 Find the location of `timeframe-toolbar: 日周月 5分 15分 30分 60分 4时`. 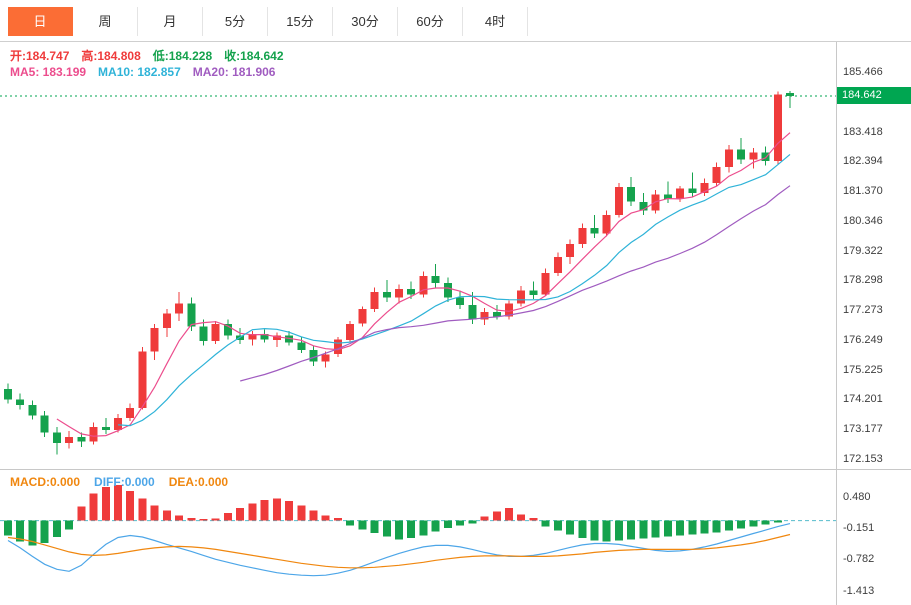

timeframe-toolbar: 日周月 5分 15分 30分 60分 4时 is located at coordinates (455, 21).